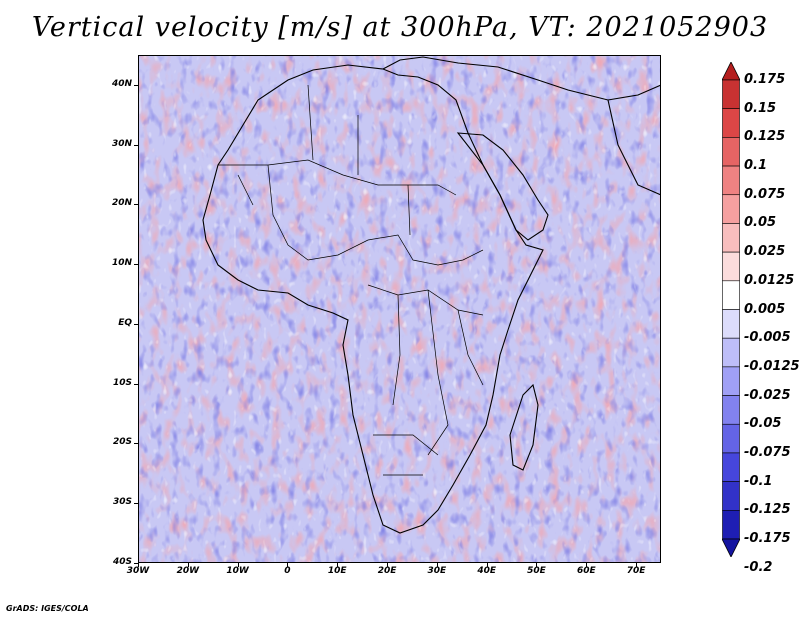 The height and width of the screenshot is (618, 800). I want to click on lat-label: 40S, so click(122, 562).